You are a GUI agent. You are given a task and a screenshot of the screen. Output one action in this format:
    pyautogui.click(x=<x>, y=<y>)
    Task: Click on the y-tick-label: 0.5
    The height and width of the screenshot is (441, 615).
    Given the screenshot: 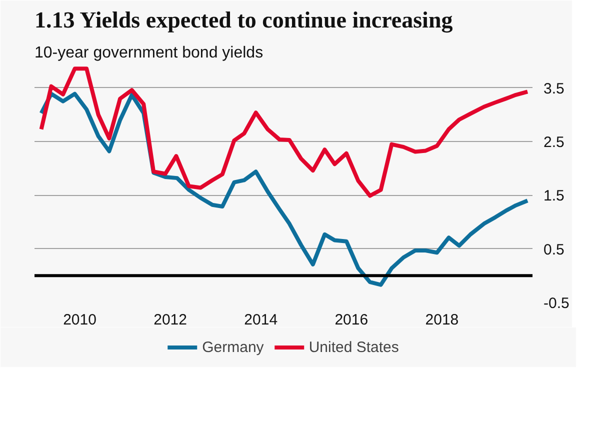 What is the action you would take?
    pyautogui.click(x=554, y=249)
    